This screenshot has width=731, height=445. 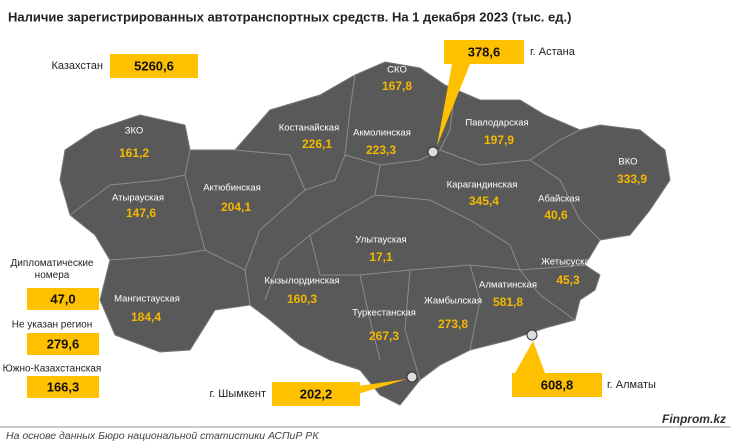 What do you see at coordinates (52, 369) in the screenshot?
I see `other-label: Южно-Казахстанская` at bounding box center [52, 369].